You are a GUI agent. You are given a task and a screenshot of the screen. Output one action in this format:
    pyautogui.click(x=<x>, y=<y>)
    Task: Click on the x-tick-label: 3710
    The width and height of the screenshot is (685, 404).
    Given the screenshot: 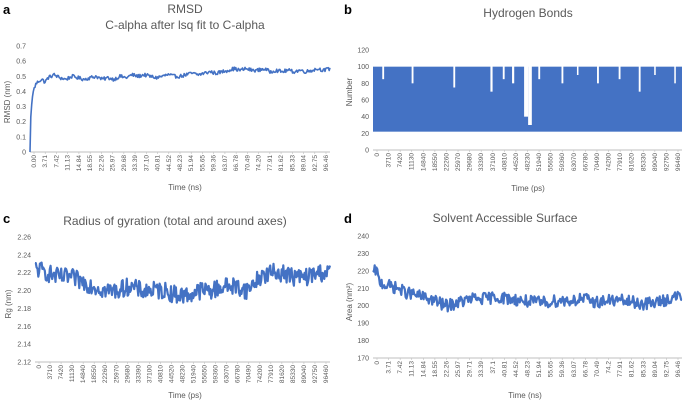 What is the action you would take?
    pyautogui.click(x=389, y=160)
    